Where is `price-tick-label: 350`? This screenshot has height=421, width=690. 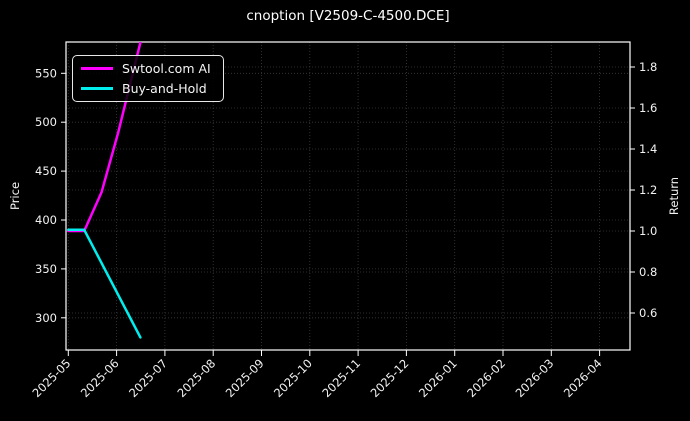 price-tick-label: 350 is located at coordinates (46, 269).